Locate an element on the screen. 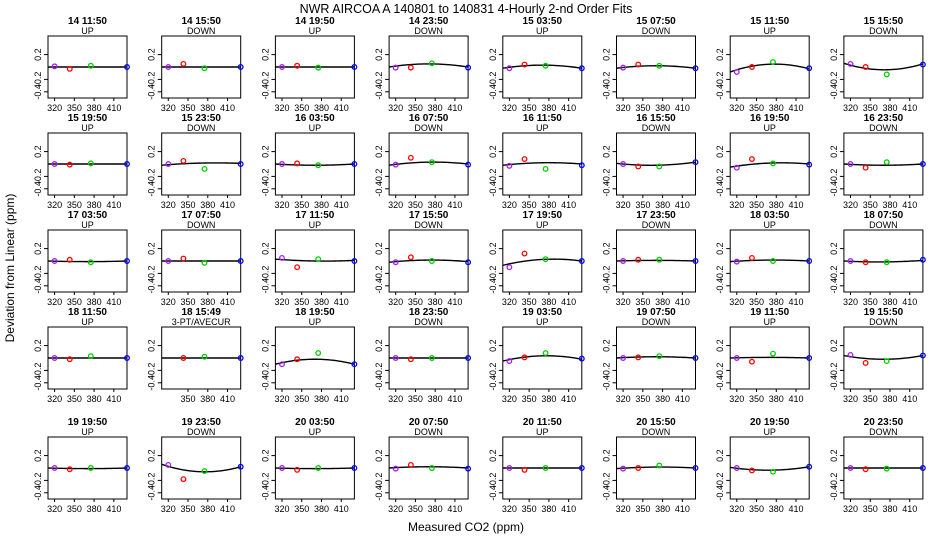 The image size is (936, 540). panel-subtitle: DOWN is located at coordinates (201, 432).